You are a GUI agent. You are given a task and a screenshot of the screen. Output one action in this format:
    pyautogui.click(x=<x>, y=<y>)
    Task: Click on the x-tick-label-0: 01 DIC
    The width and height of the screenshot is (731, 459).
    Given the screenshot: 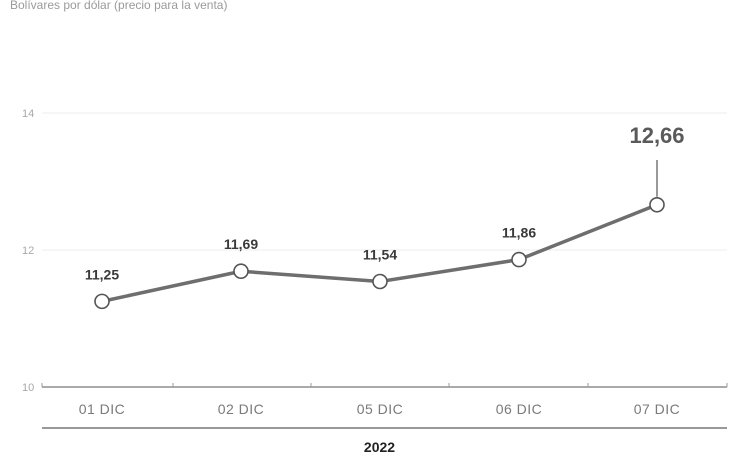 What is the action you would take?
    pyautogui.click(x=102, y=409)
    